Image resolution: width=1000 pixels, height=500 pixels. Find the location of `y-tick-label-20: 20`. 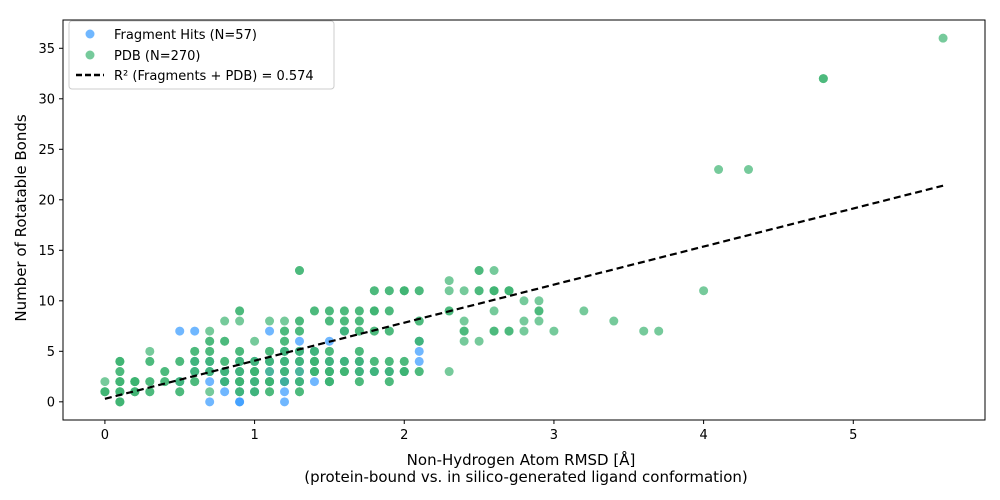

y-tick-label-20: 20 is located at coordinates (46, 200).